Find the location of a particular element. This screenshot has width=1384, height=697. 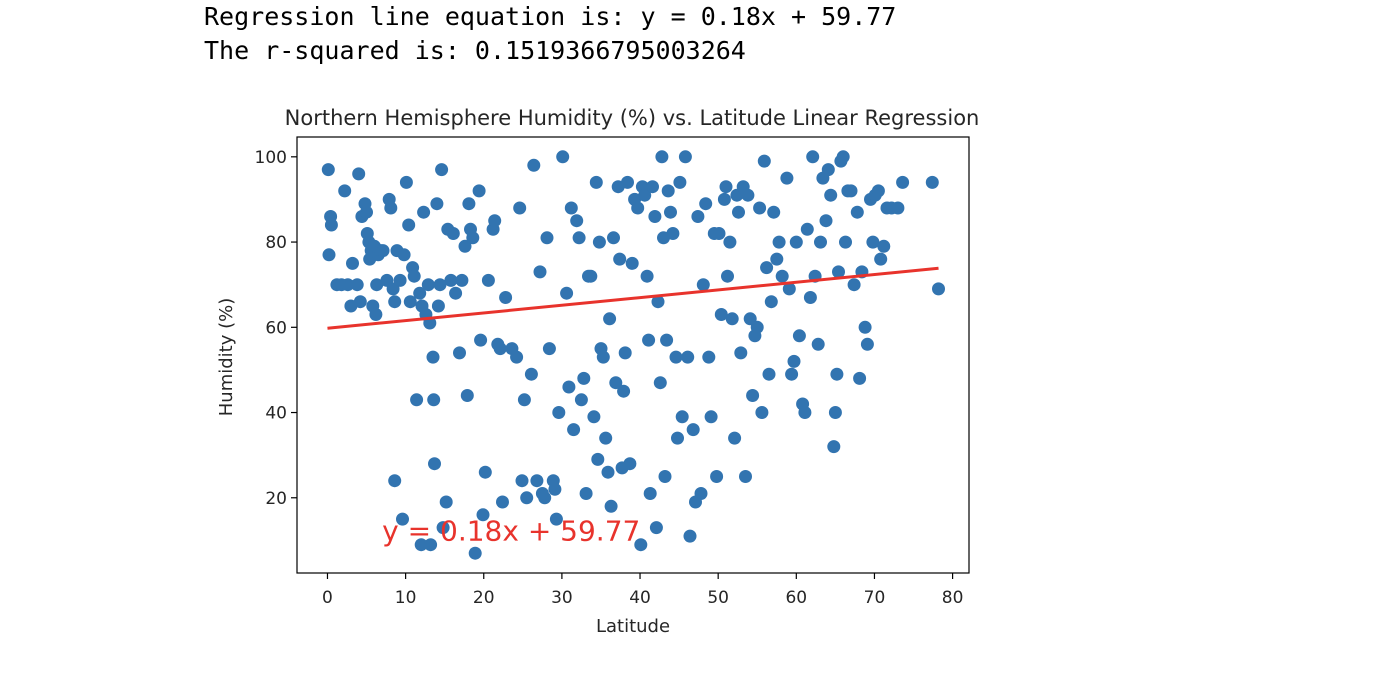

x-tick-label: 70 is located at coordinates (875, 598).